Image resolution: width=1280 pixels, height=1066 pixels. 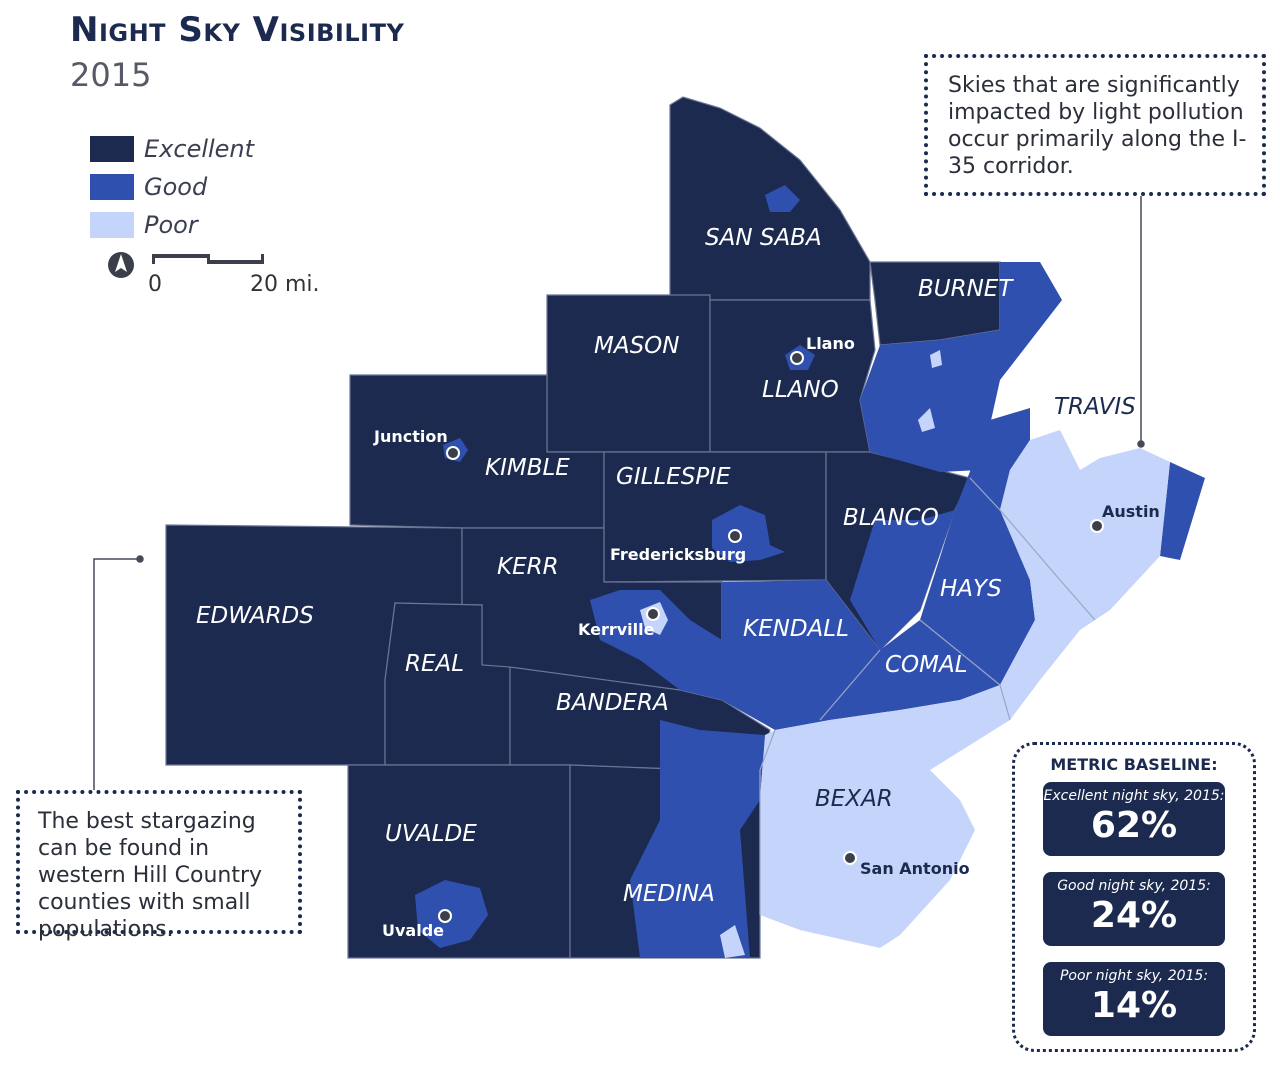 What do you see at coordinates (612, 703) in the screenshot?
I see `label-bandera: BANDERA` at bounding box center [612, 703].